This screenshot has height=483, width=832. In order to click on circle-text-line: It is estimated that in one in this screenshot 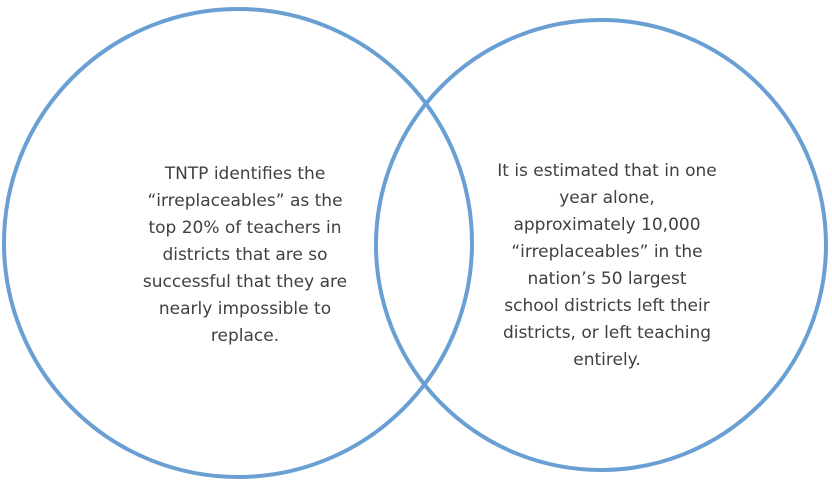, I will do `click(607, 171)`.